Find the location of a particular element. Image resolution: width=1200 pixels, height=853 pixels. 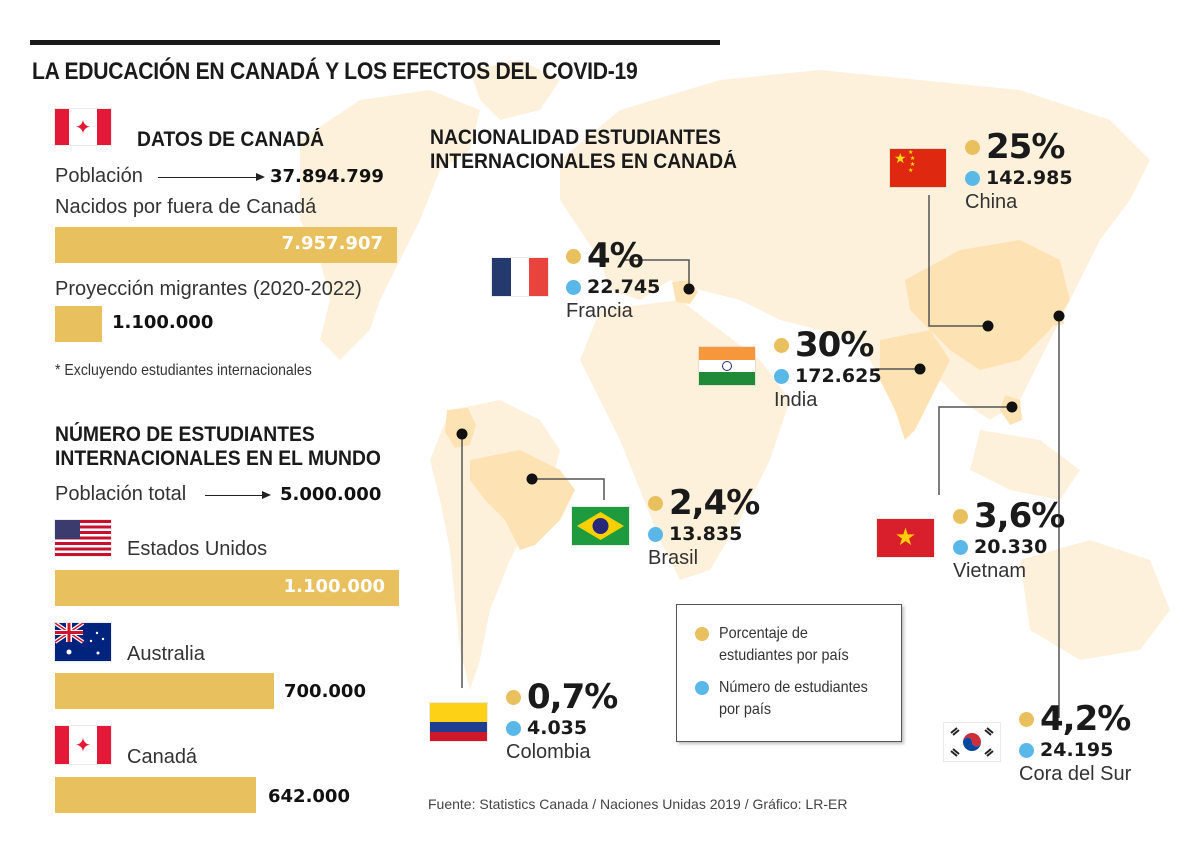

vietnam-dot is located at coordinates (1012, 407).